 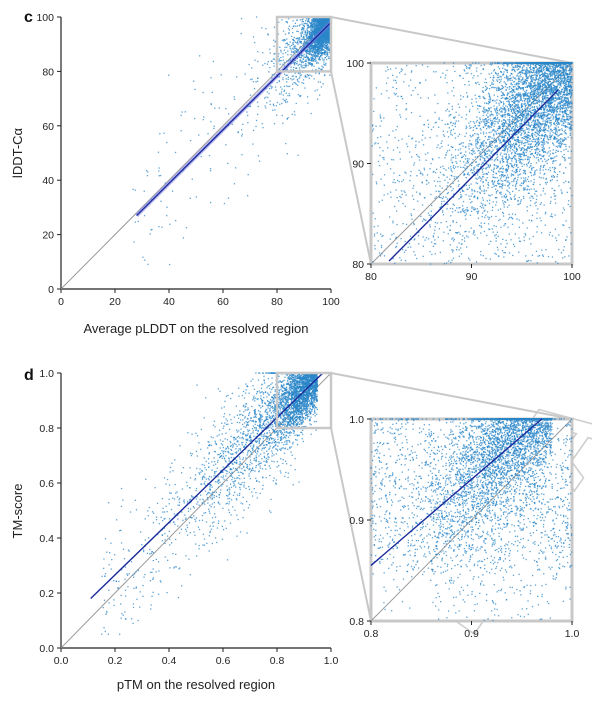 What do you see at coordinates (48, 127) in the screenshot?
I see `y-tick-label: 60` at bounding box center [48, 127].